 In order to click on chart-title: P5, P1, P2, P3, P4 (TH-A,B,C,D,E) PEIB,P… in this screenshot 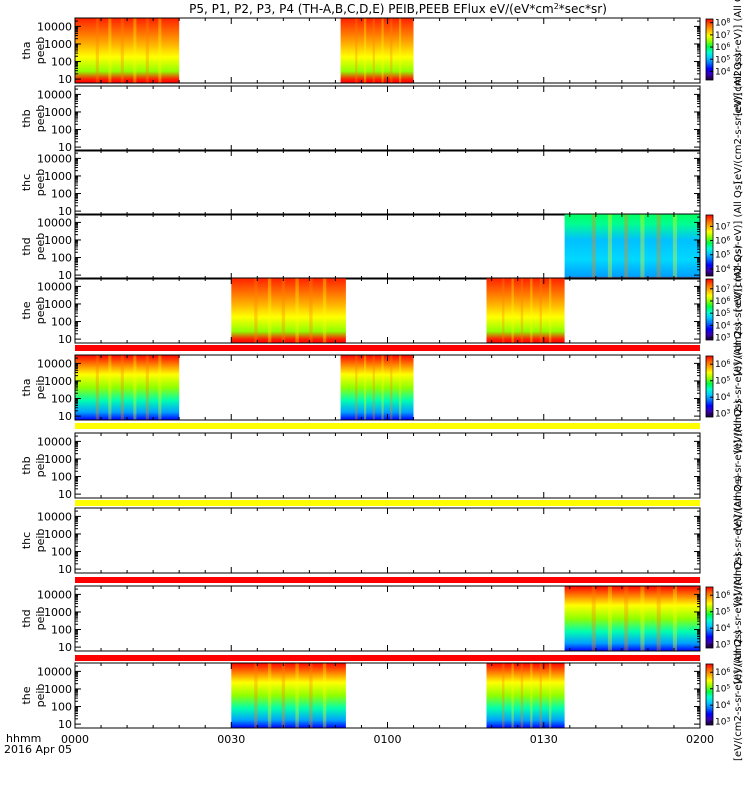, I will do `click(398, 9)`.